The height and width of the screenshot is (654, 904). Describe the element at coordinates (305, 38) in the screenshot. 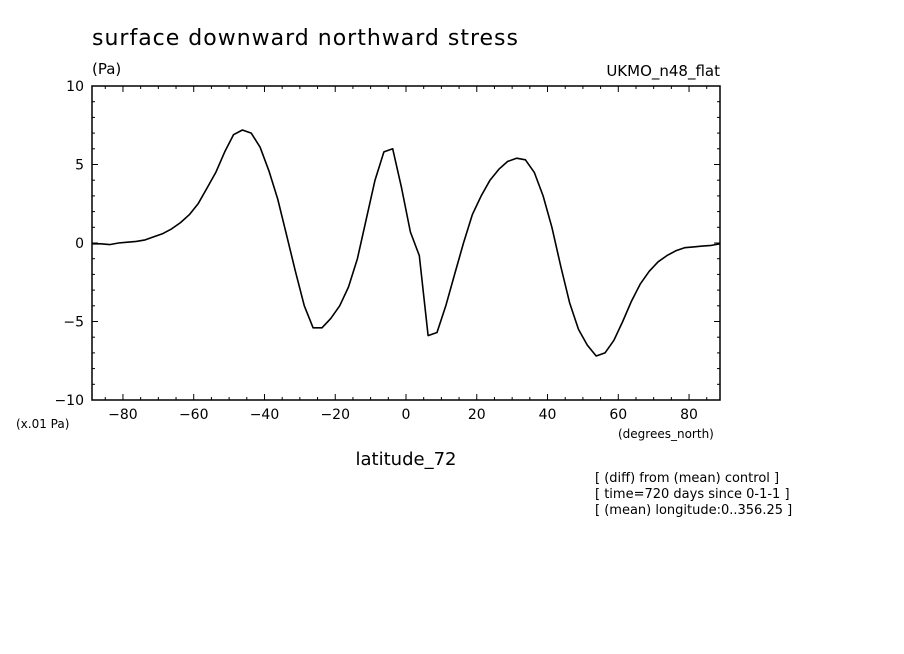

I see `chart-title: surface downward northward stress` at that location.